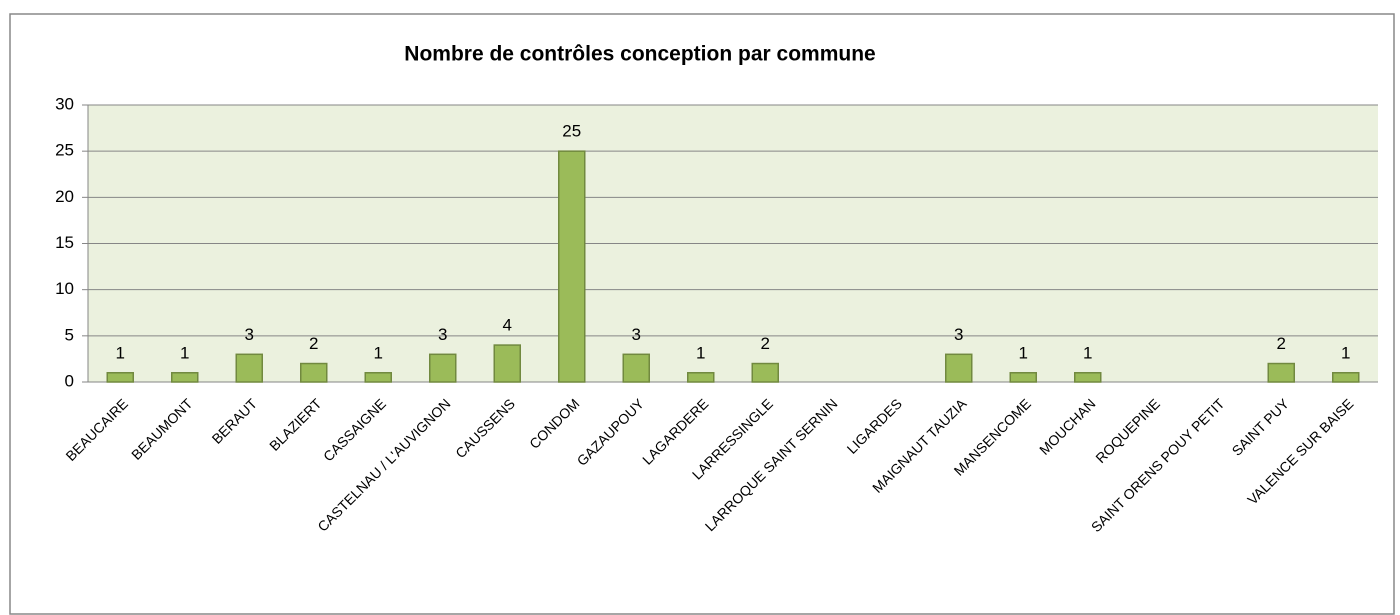 The width and height of the screenshot is (1400, 615). I want to click on y-tick-label: 30, so click(64, 103).